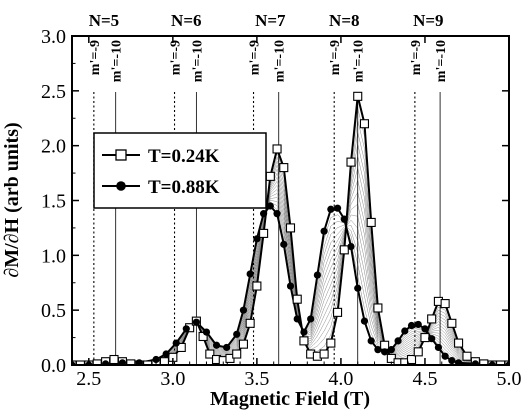 This screenshot has width=524, height=411. I want to click on legend-box, so click(180, 170).